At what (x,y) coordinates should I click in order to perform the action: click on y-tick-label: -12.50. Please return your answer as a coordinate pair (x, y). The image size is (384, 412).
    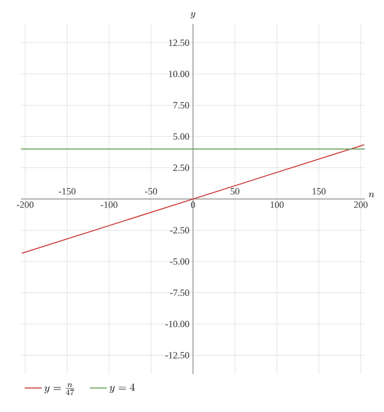
    Looking at the image, I should click on (177, 355).